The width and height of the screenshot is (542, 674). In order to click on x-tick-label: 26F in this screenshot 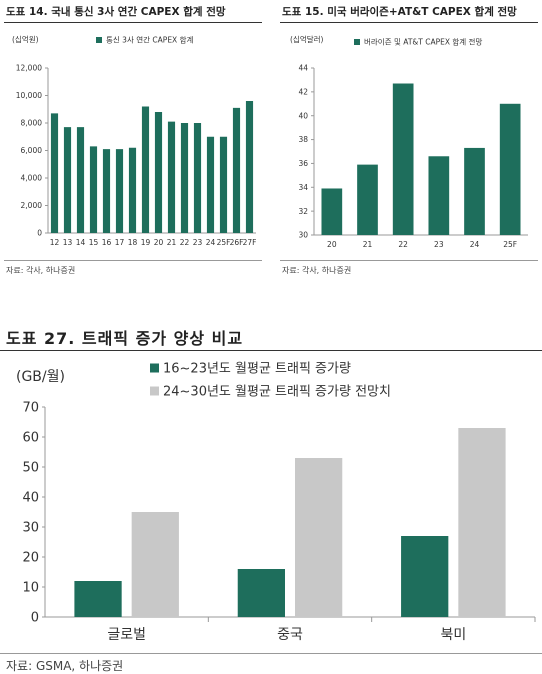, I will do `click(237, 242)`.